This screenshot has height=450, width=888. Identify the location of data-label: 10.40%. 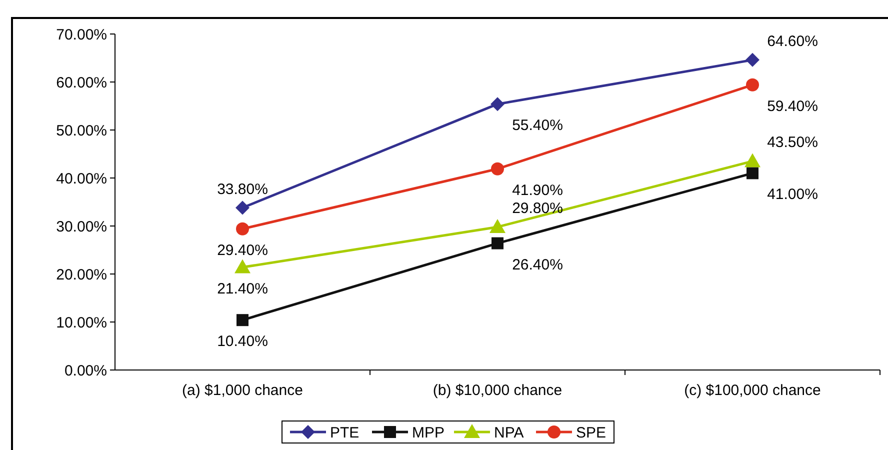
(242, 341).